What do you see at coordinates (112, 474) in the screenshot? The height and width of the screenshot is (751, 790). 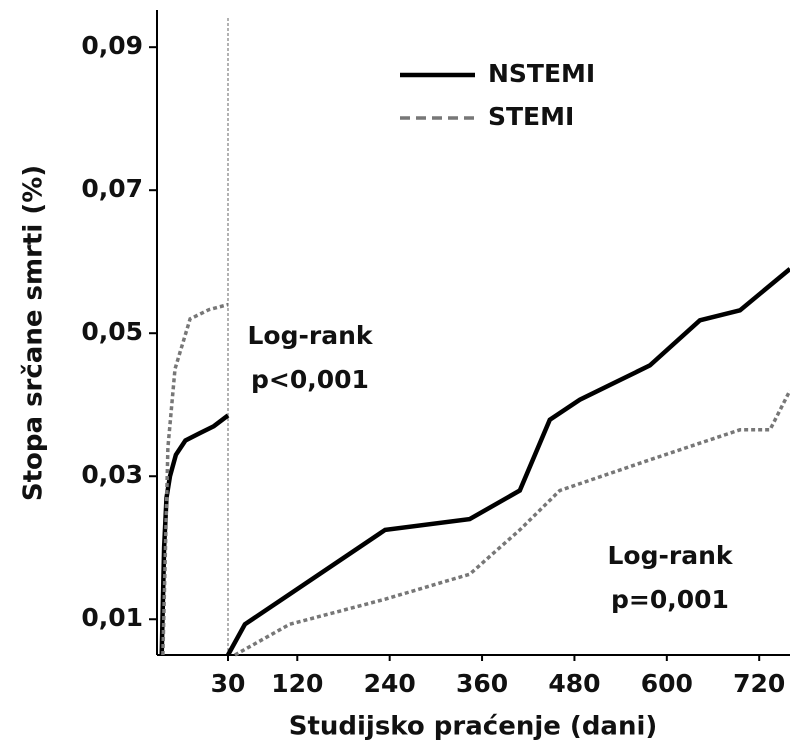 I see `y-tick-label: 0,03` at bounding box center [112, 474].